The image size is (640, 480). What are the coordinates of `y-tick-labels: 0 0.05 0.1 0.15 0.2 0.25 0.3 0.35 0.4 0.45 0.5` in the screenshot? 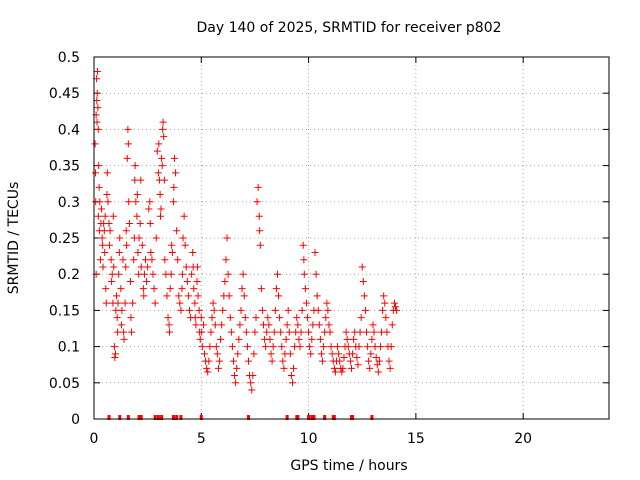 It's located at (64, 239).